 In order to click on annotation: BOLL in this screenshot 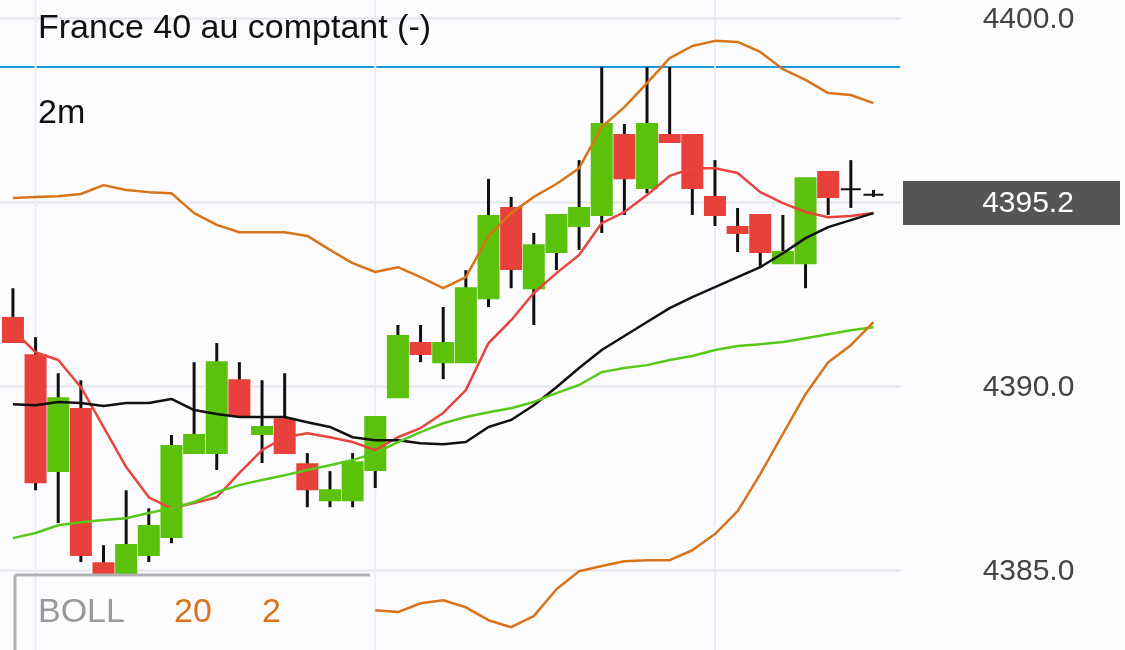, I will do `click(81, 610)`.